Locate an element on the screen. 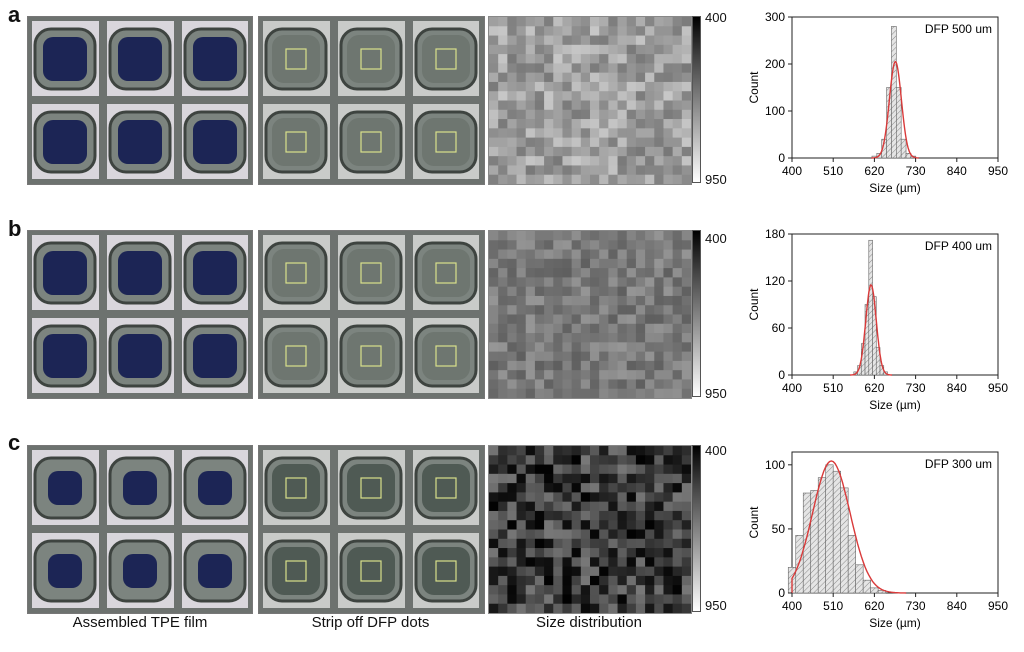  photo-strip-a is located at coordinates (371, 100).